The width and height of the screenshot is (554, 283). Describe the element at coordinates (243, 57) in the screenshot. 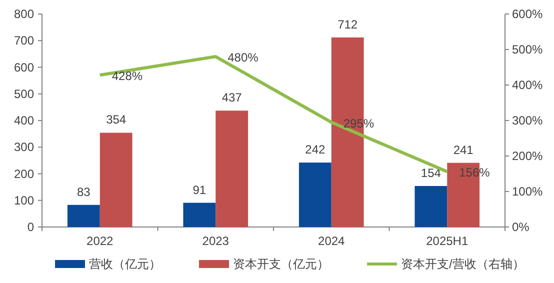

I see `data-label: 480%` at that location.